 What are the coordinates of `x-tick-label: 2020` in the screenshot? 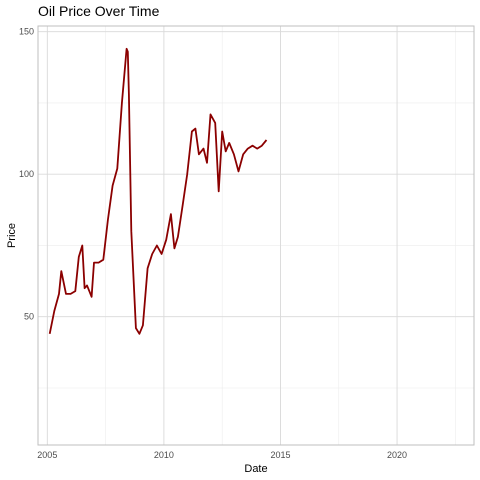 It's located at (397, 455).